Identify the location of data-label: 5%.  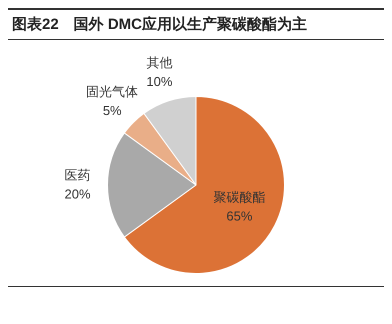
(112, 110).